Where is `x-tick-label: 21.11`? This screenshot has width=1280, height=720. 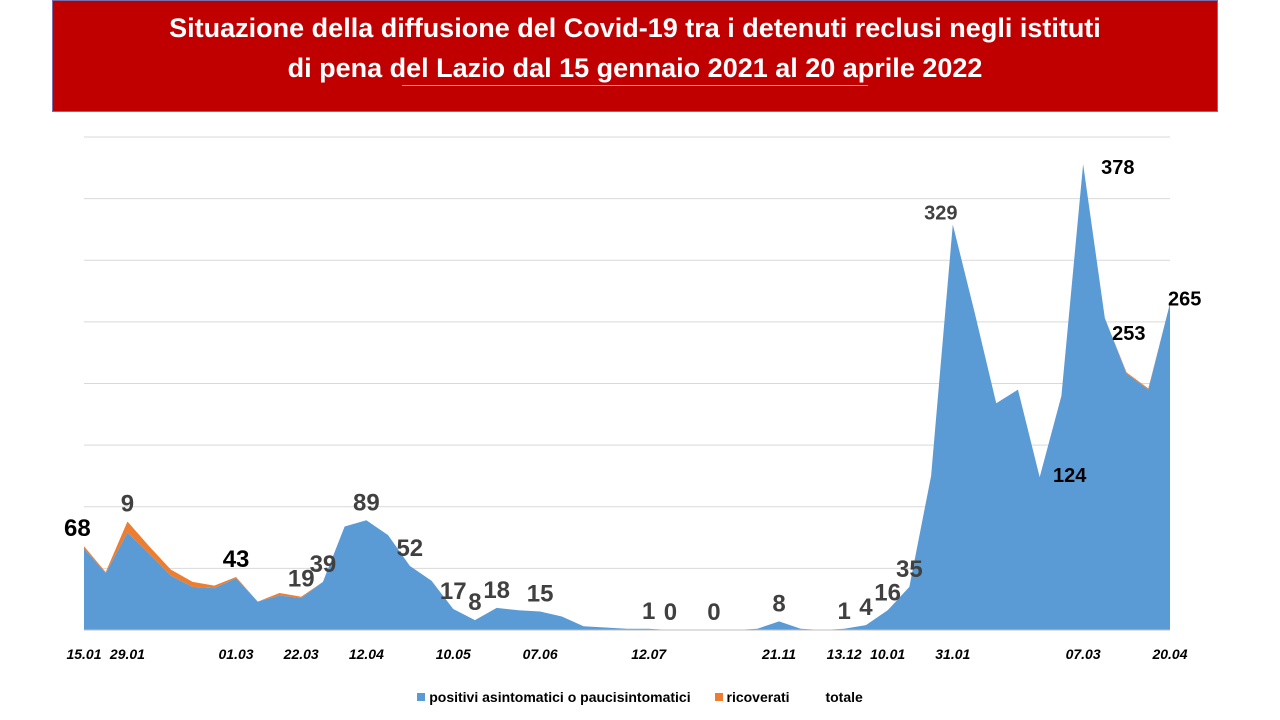
x-tick-label: 21.11 is located at coordinates (778, 654).